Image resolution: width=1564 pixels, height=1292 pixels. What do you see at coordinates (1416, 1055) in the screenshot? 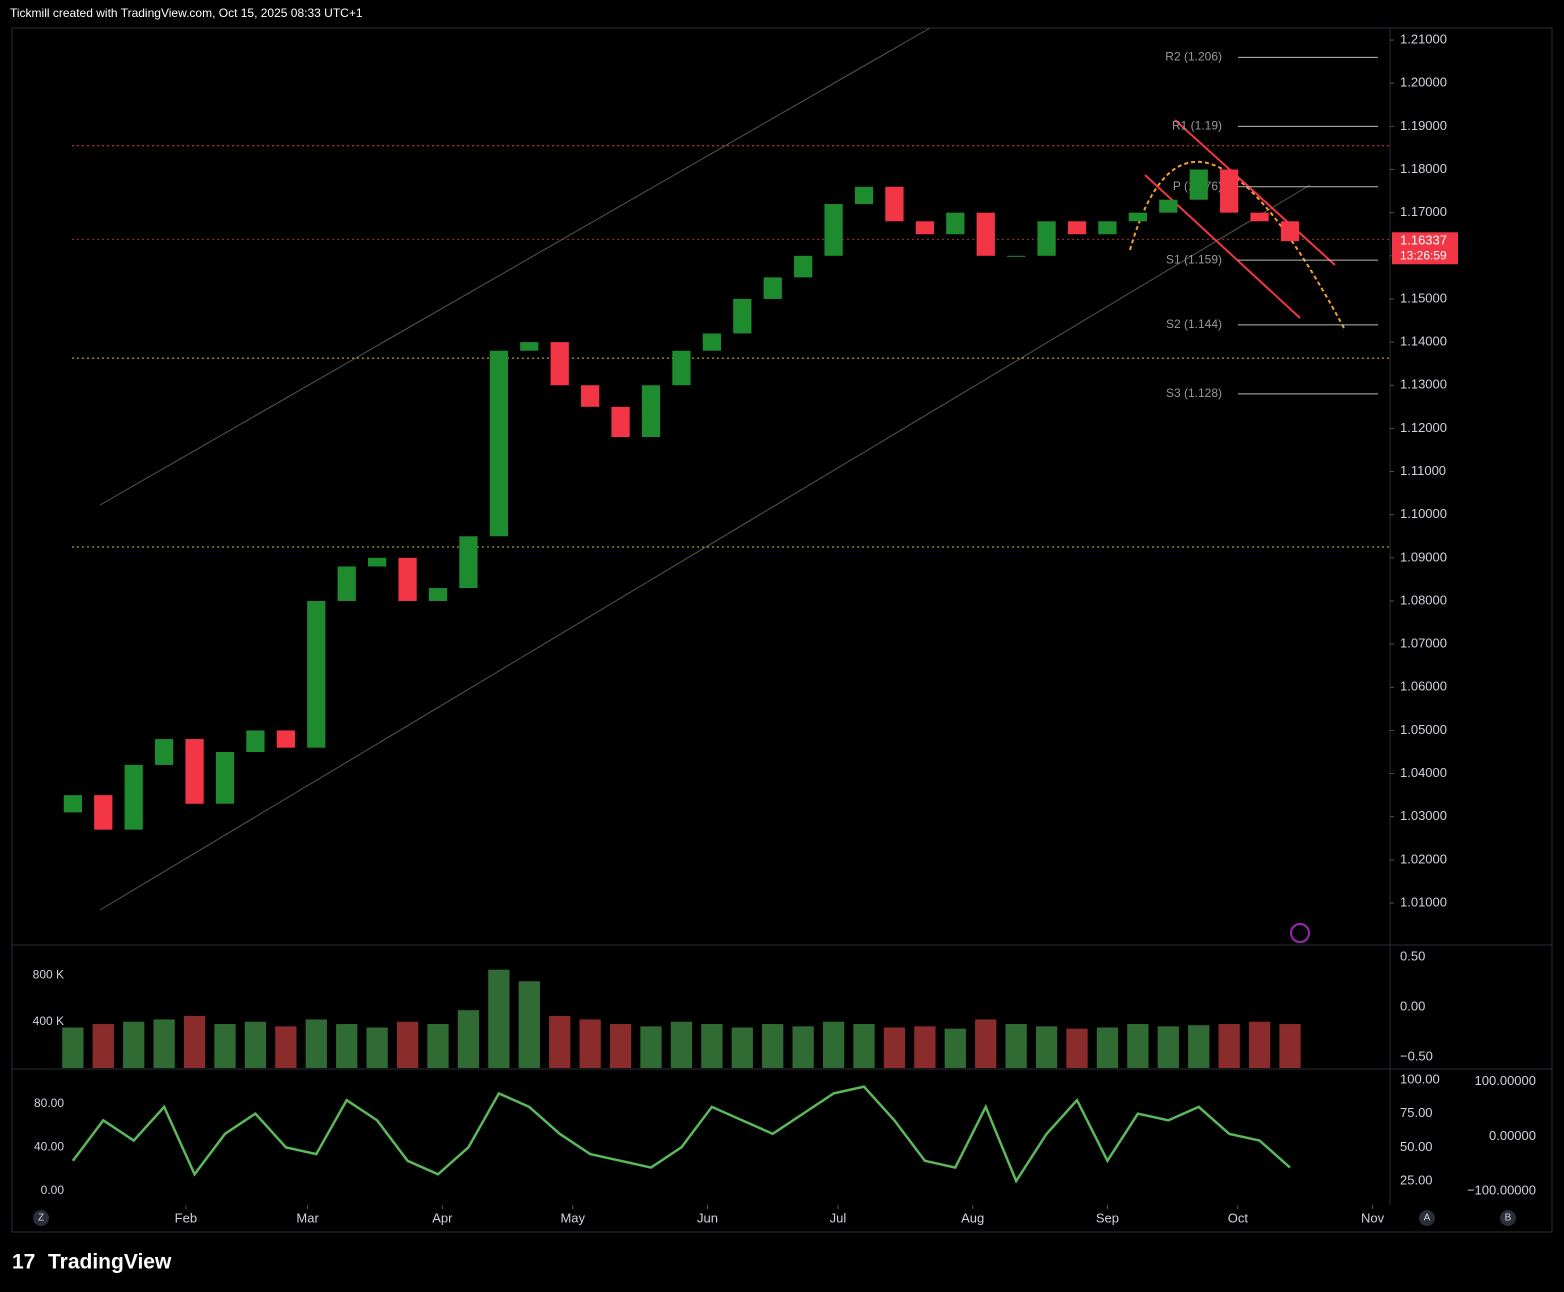
I see `y2-tick-label: −0.50` at bounding box center [1416, 1055].